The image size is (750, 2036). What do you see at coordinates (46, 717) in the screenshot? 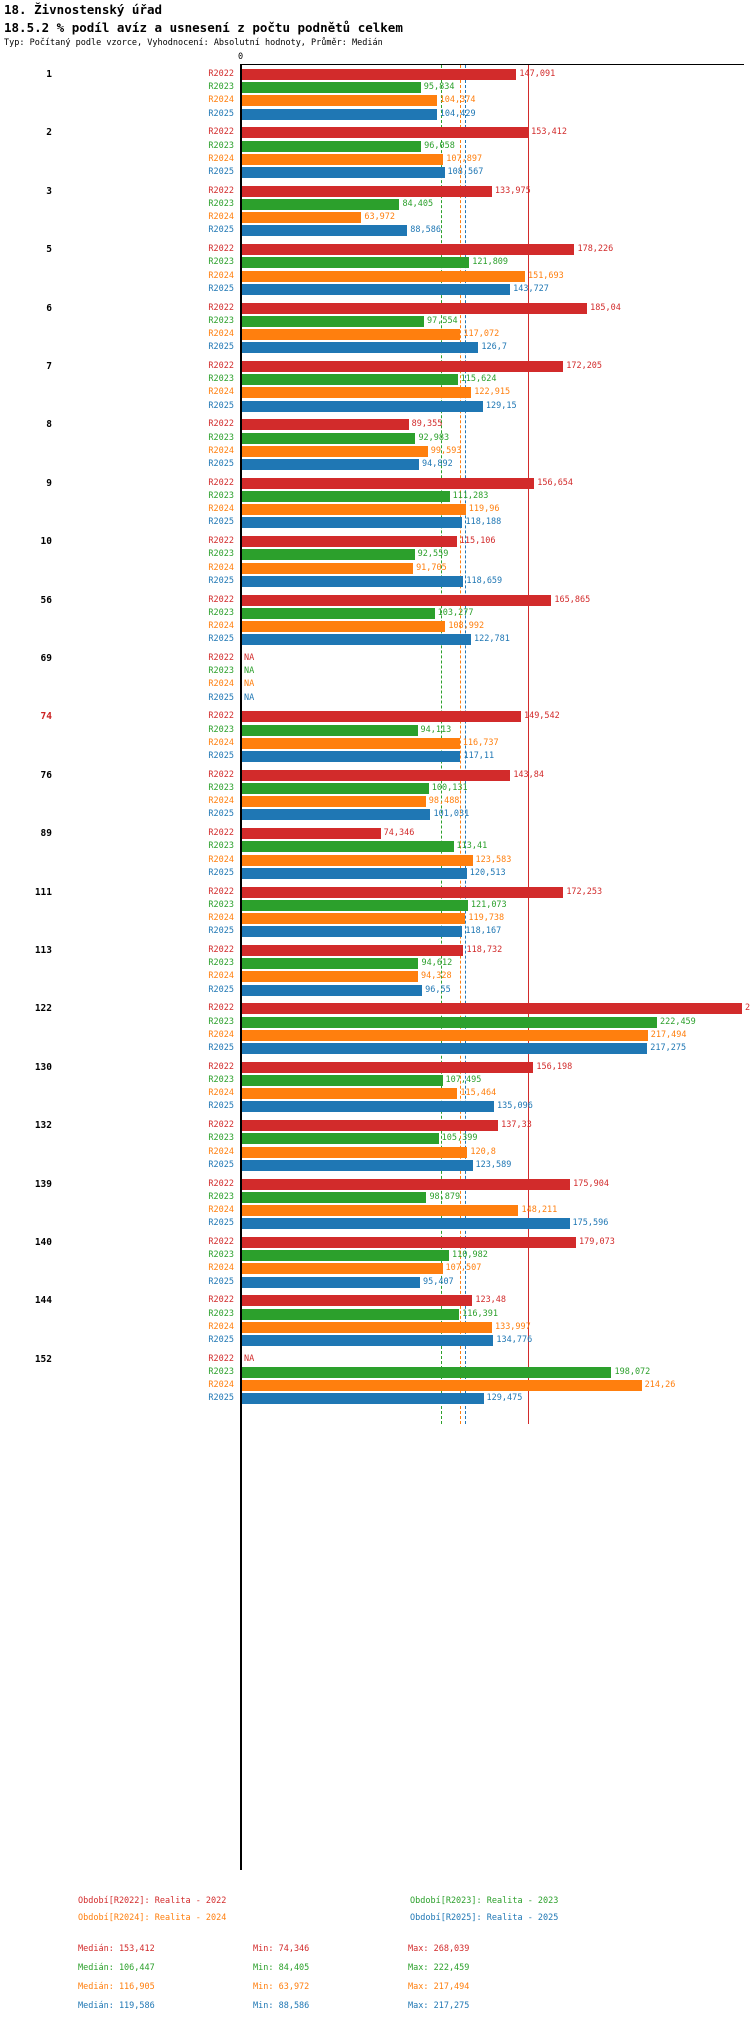
I see `group-label: 74` at bounding box center [46, 717].